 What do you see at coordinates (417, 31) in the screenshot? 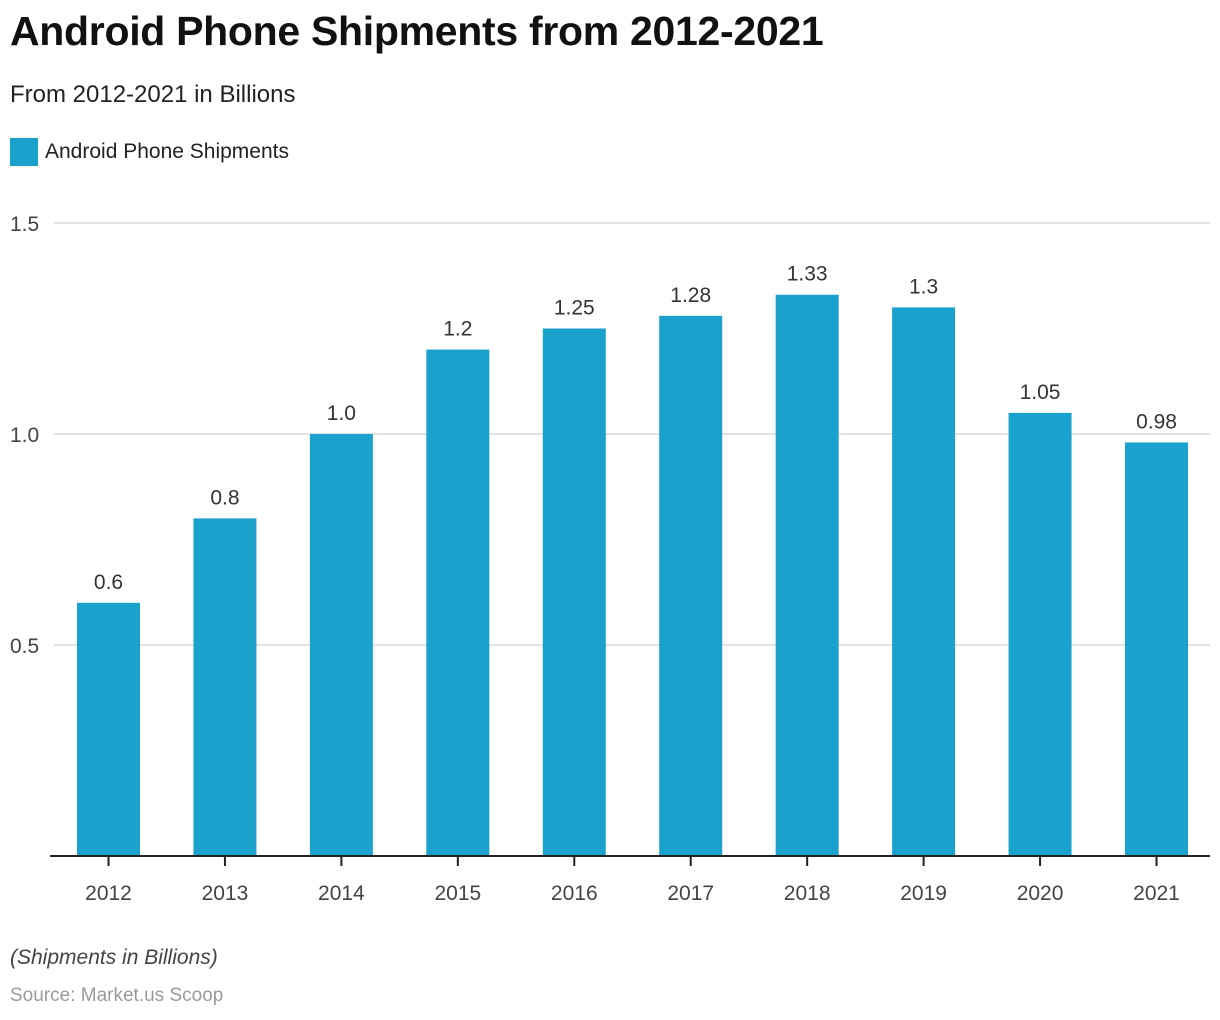
I see `chart-title: Android Phone Shipments from 2012-2021` at bounding box center [417, 31].